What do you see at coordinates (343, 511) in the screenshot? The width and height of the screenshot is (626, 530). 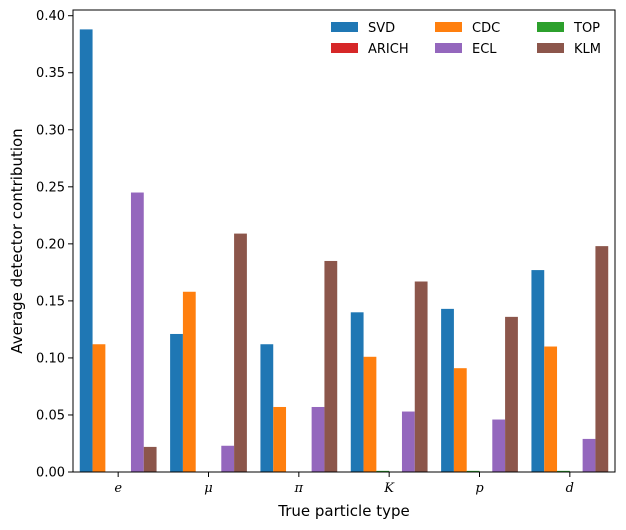 I see `x-axis-title: True particle type` at bounding box center [343, 511].